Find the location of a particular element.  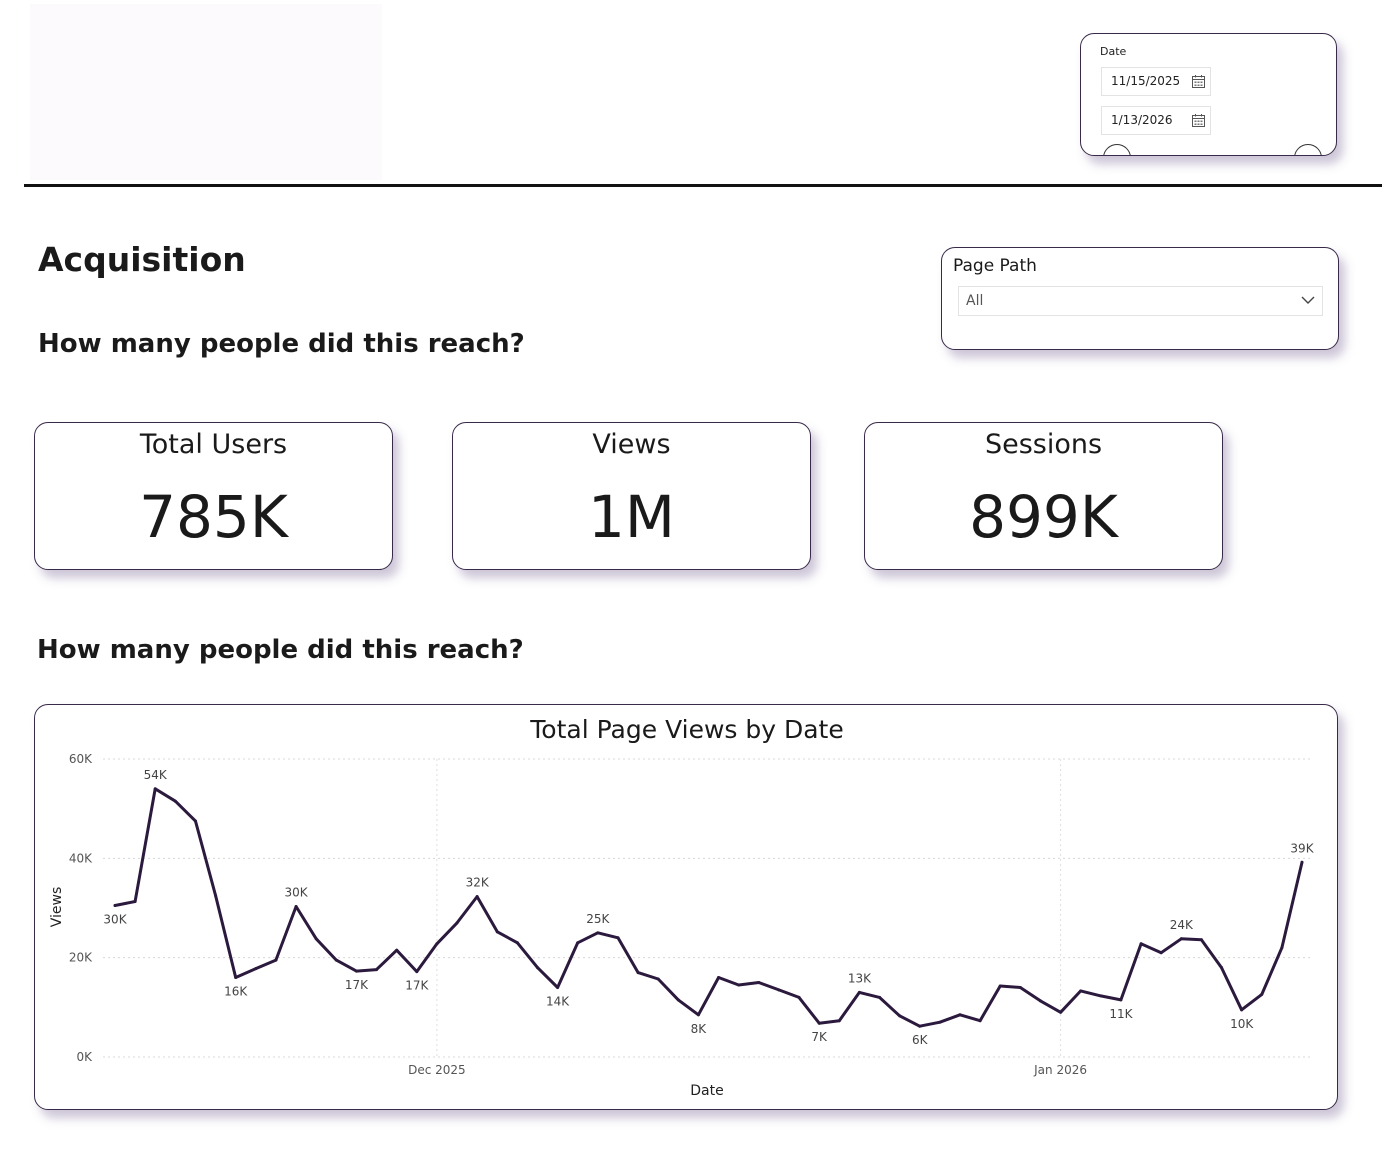

data-label: 25K is located at coordinates (598, 919).